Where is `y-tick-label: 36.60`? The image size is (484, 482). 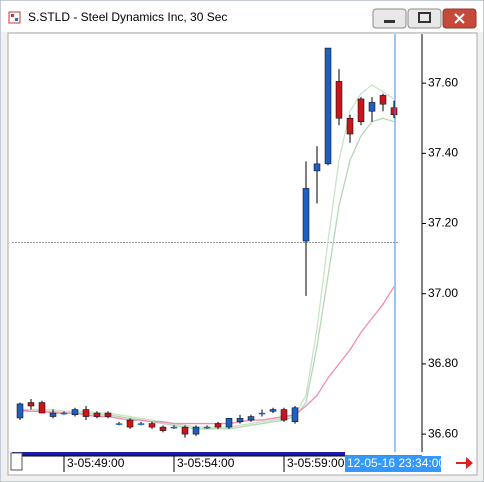
y-tick-label: 36.60 is located at coordinates (443, 433).